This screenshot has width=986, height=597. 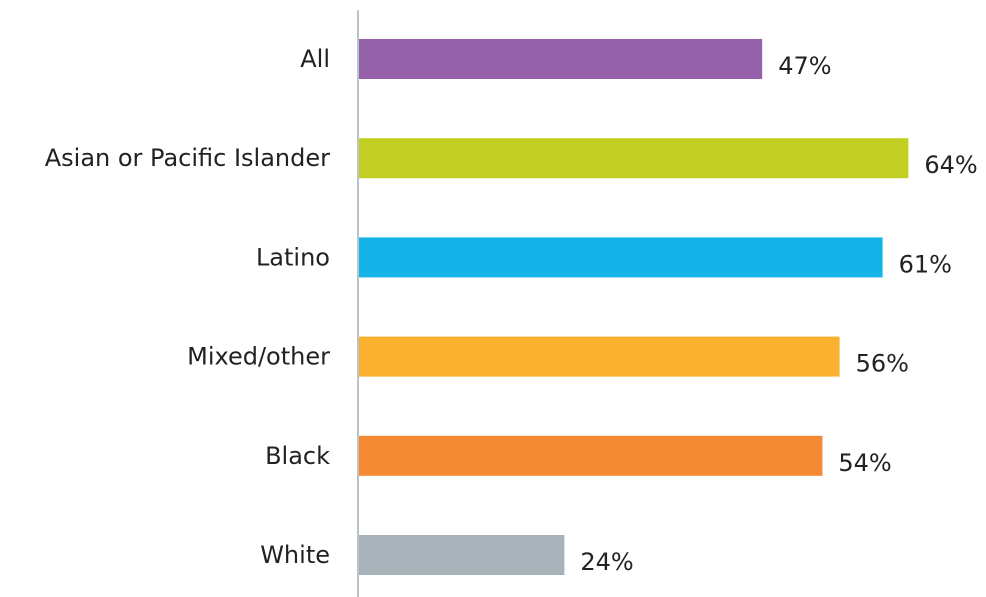 I want to click on value-label-3: 56%, so click(x=882, y=364).